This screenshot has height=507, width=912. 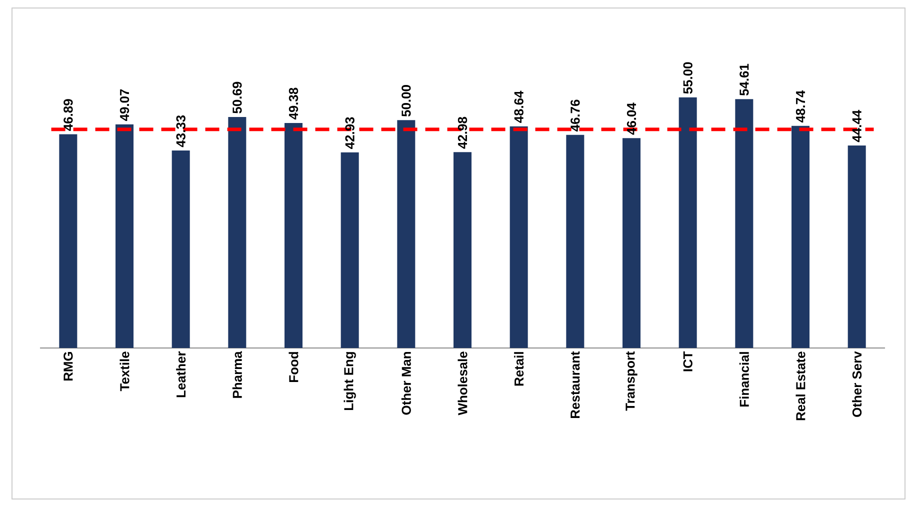 I want to click on x-tick-label: ICT, so click(x=687, y=361).